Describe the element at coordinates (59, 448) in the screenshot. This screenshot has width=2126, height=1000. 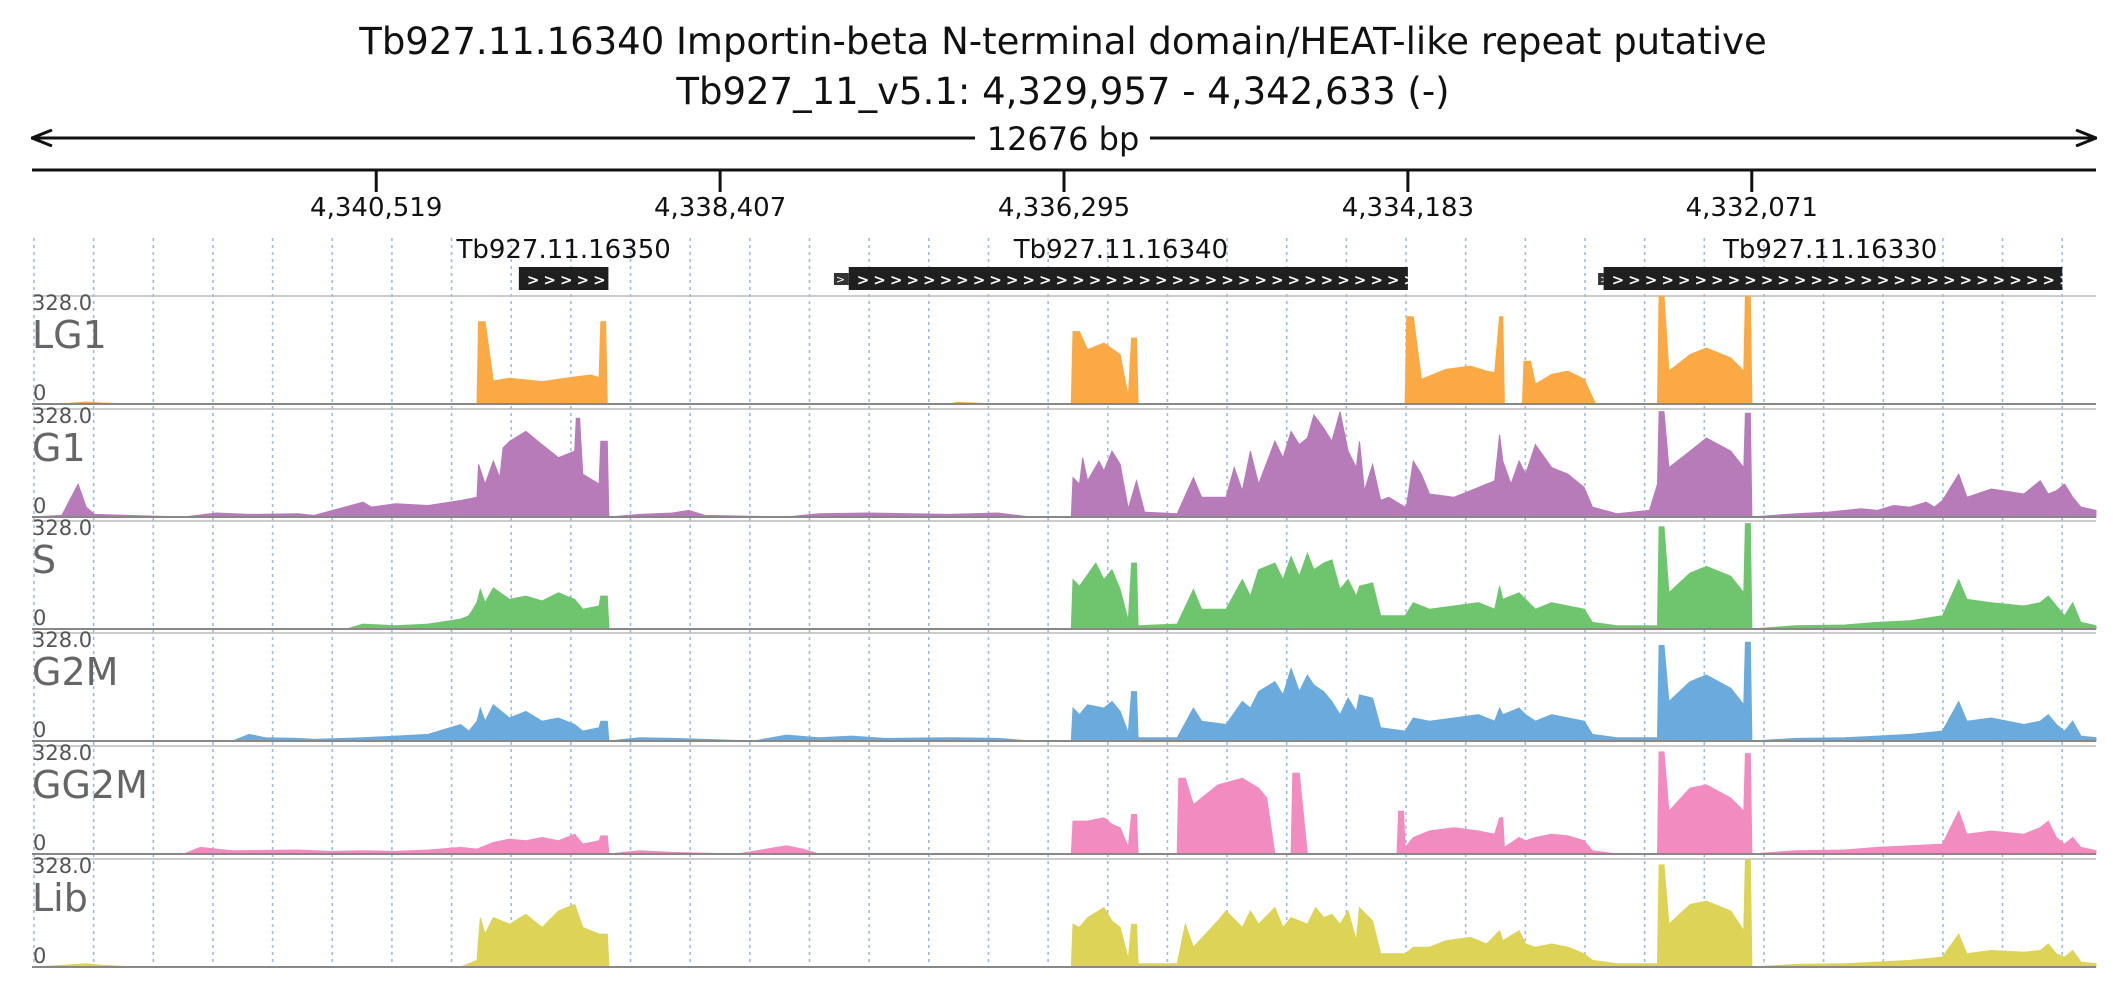
I see `track-name: G1` at that location.